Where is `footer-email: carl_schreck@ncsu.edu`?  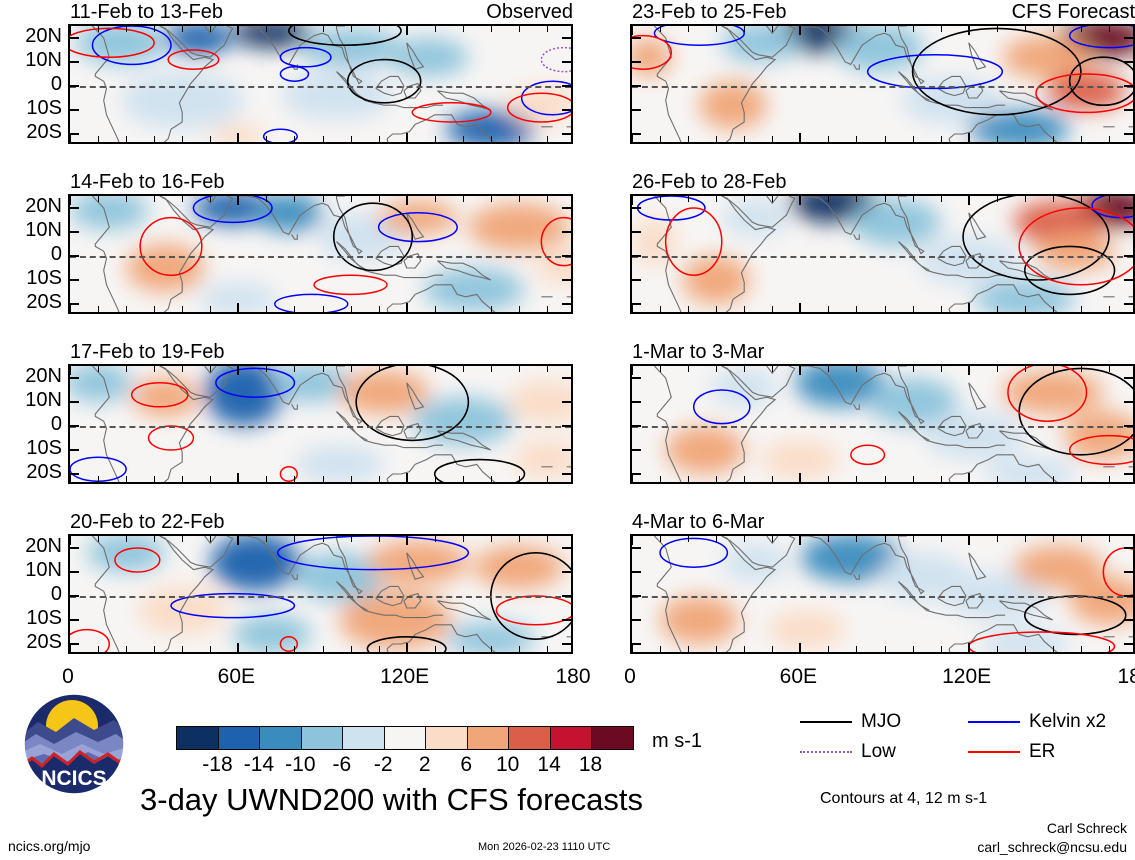
footer-email: carl_schreck@ncsu.edu is located at coordinates (1052, 847).